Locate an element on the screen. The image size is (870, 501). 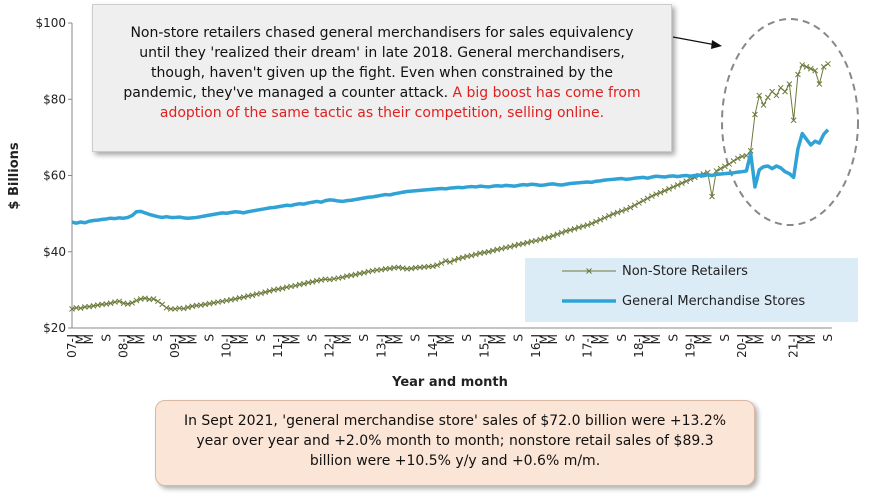
arrow is located at coordinates (694, 41).